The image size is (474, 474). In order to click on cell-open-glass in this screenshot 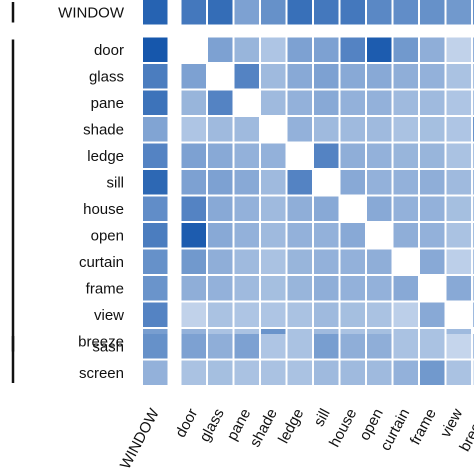, I will do `click(220, 235)`.